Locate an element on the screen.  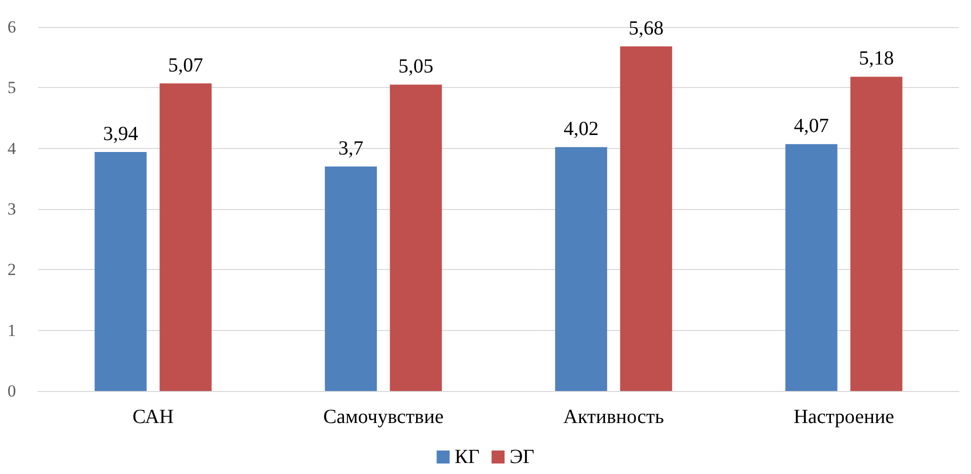
y-tick-label: 4 is located at coordinates (12, 148).